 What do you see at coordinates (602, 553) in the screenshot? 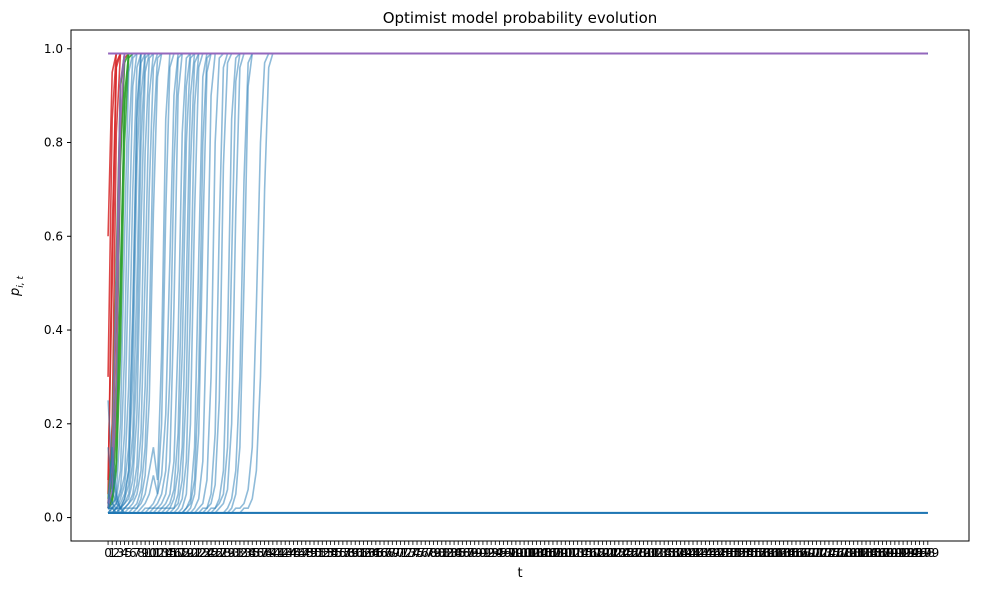
I see `x-tick-label: 120` at bounding box center [602, 553].